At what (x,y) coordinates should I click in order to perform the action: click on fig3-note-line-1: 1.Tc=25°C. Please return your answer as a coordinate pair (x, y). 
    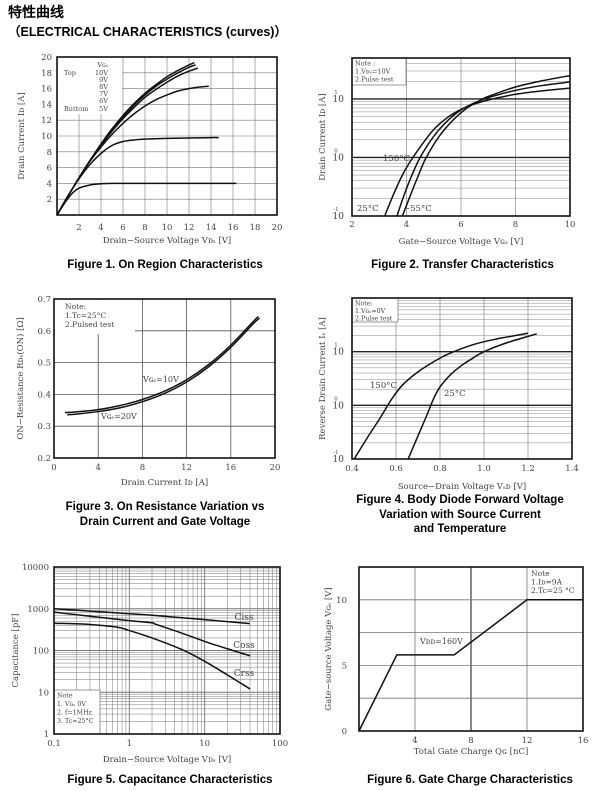
    Looking at the image, I should click on (85, 315).